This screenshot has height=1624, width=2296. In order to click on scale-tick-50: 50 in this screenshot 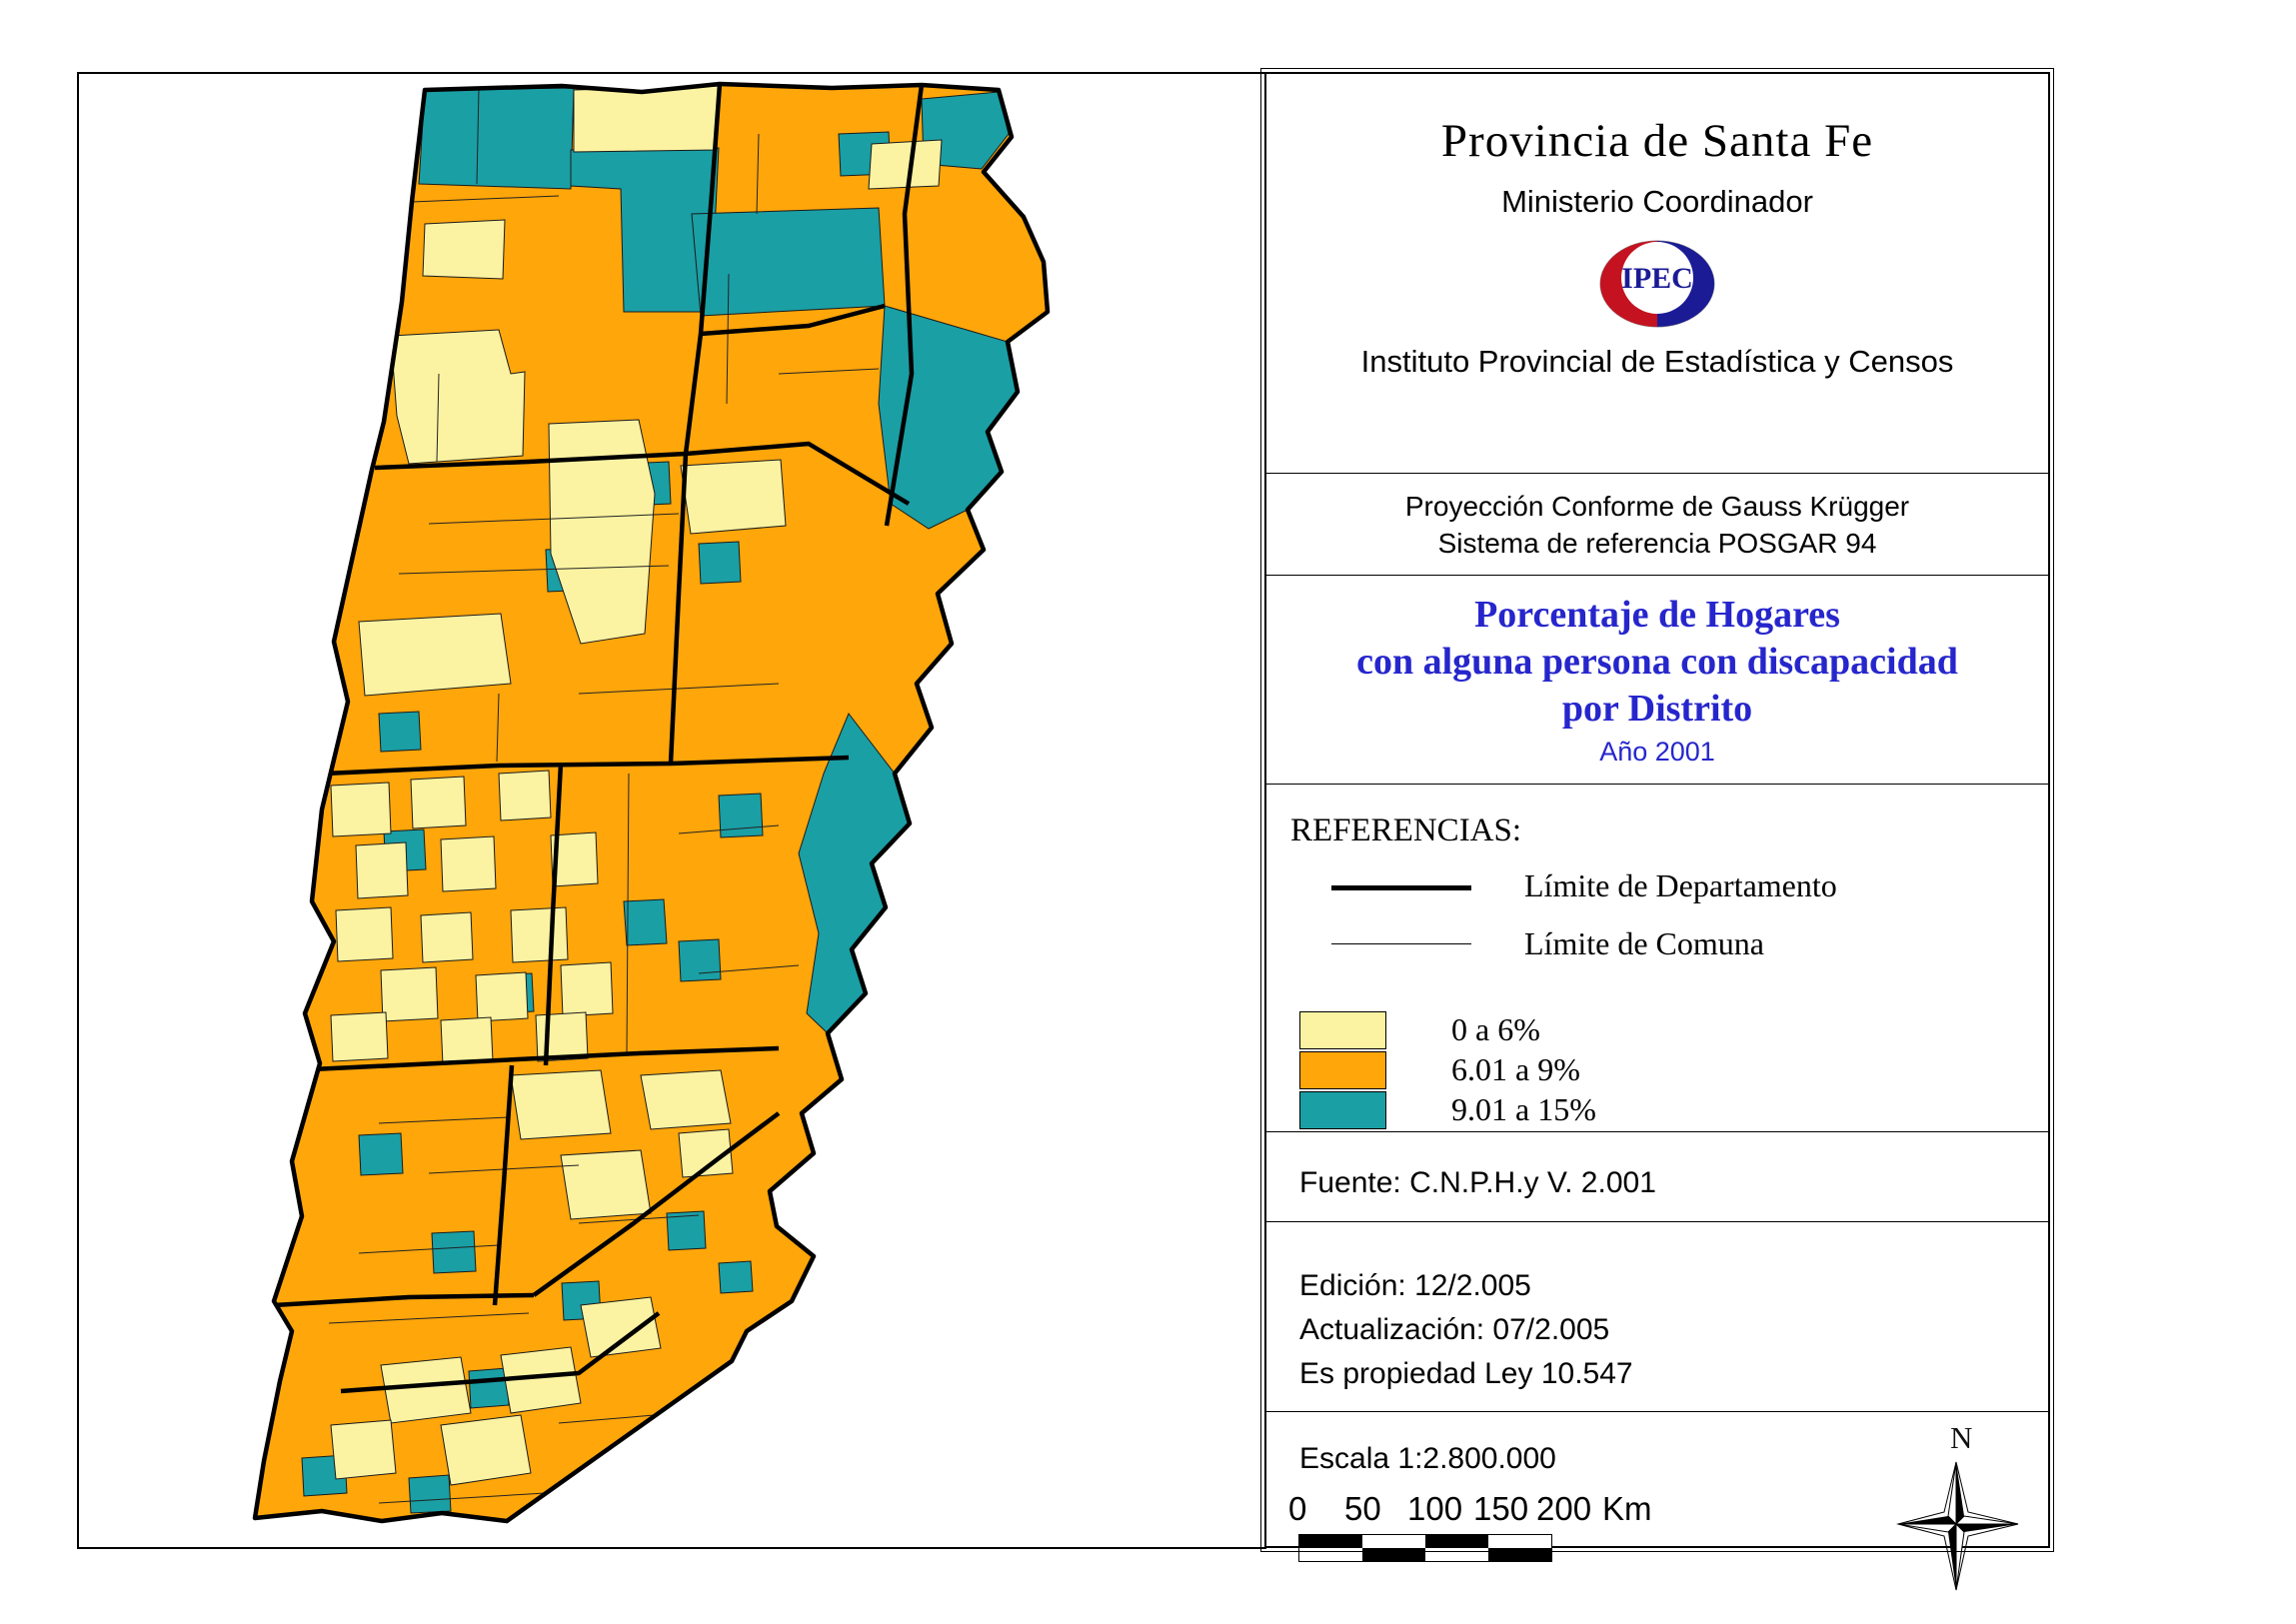, I will do `click(1363, 1509)`.